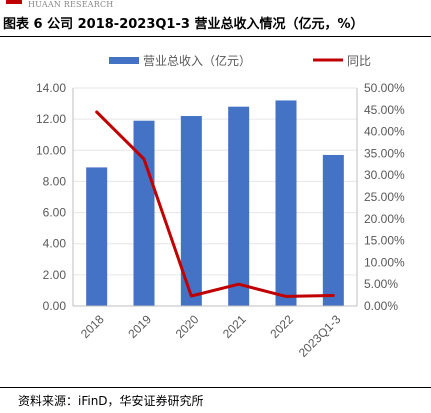 The width and height of the screenshot is (431, 413). What do you see at coordinates (215, 387) in the screenshot?
I see `source-rule` at bounding box center [215, 387].